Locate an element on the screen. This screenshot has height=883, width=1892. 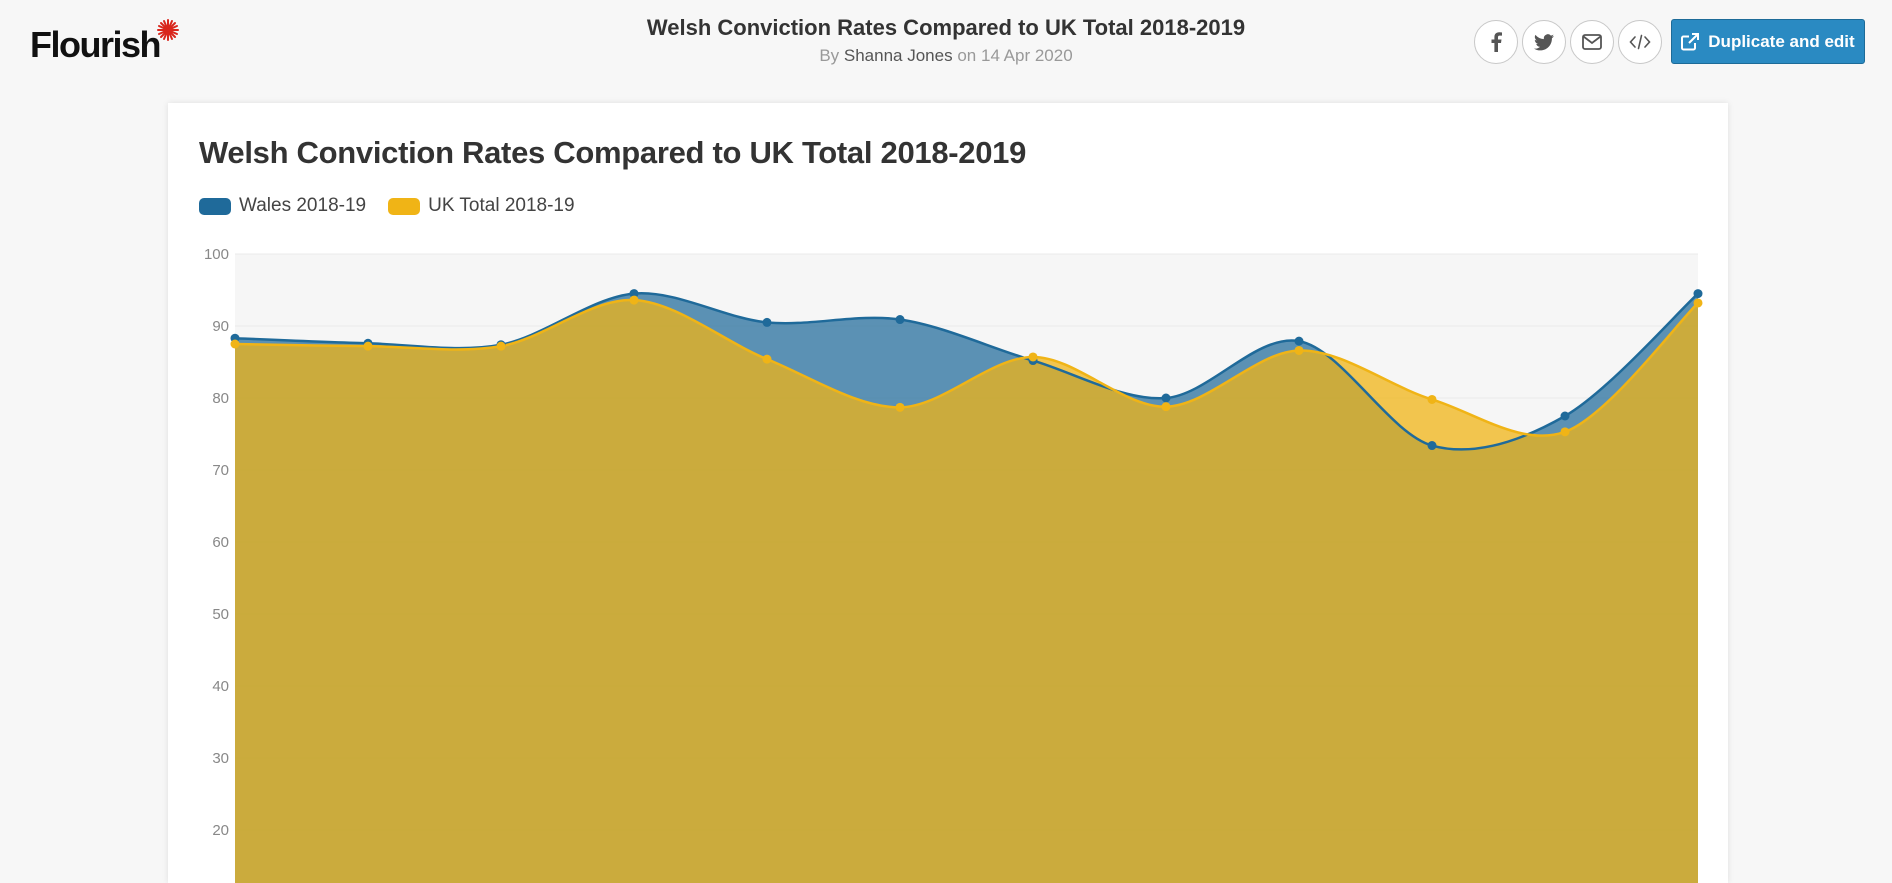
y-tick-label: 90 is located at coordinates (220, 326).